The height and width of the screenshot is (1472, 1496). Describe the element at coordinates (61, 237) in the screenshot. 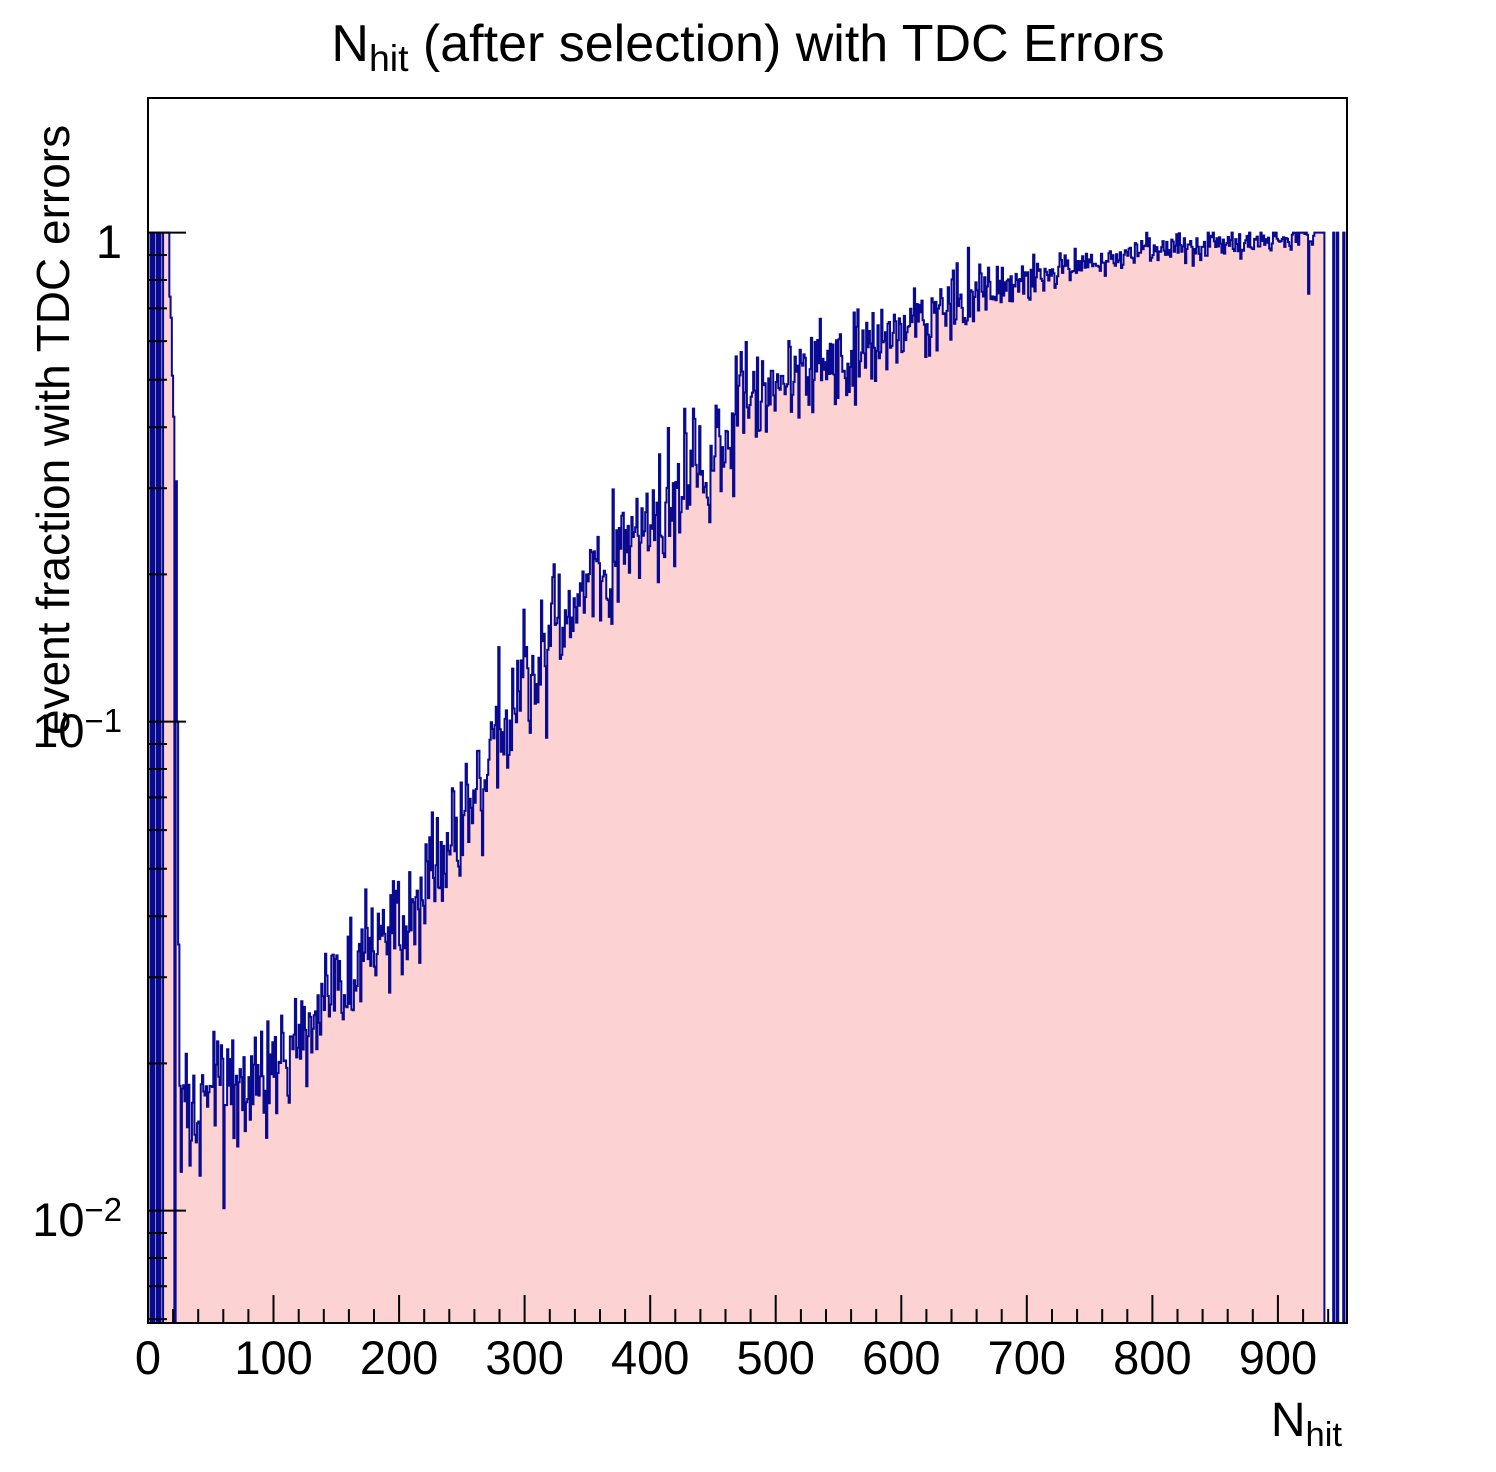

I see `y-tick-label: 1` at that location.